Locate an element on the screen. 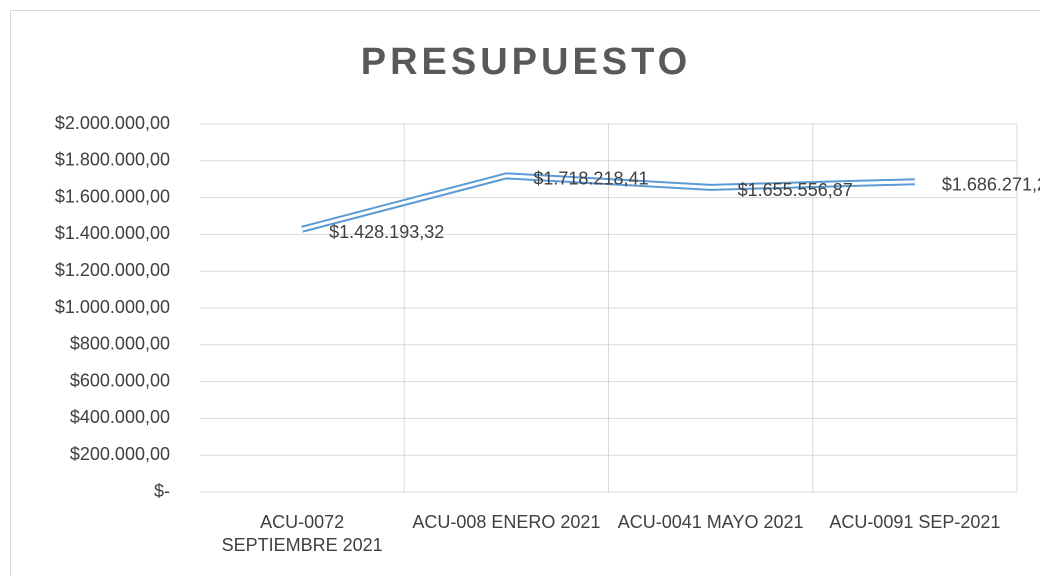 The width and height of the screenshot is (1040, 576). y-tick-label: $1.200.000,00 is located at coordinates (112, 270).